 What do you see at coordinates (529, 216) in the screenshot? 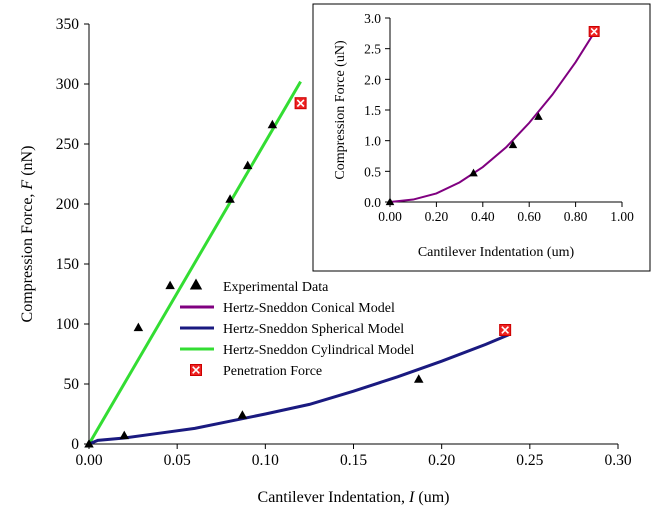
I see `inset-x-tick-label: 0.60` at bounding box center [529, 216].